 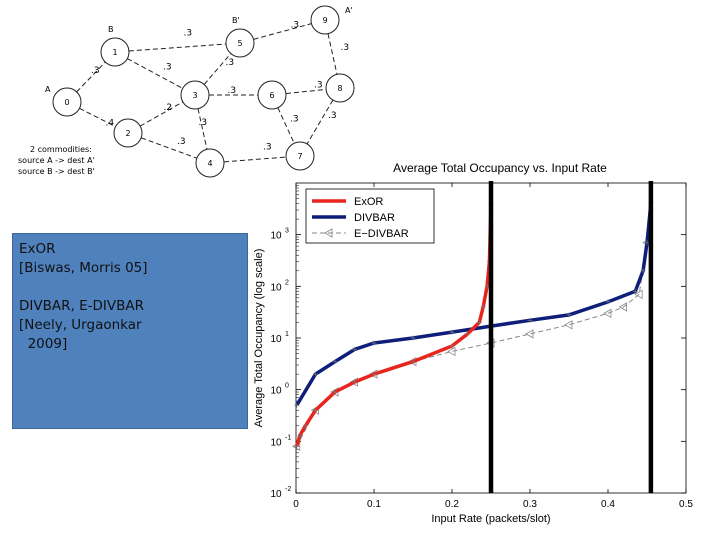 What do you see at coordinates (490, 519) in the screenshot?
I see `x-axis-title: Input Rate (packets/slot)` at bounding box center [490, 519].